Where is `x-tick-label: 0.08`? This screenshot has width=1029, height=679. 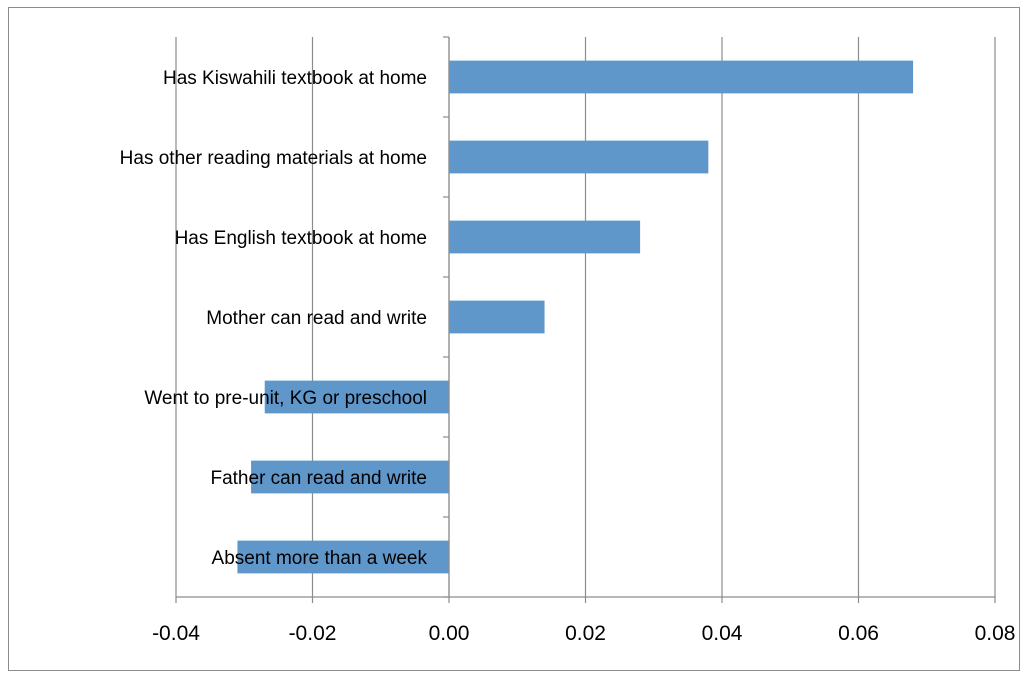
x-tick-label: 0.08 is located at coordinates (995, 633).